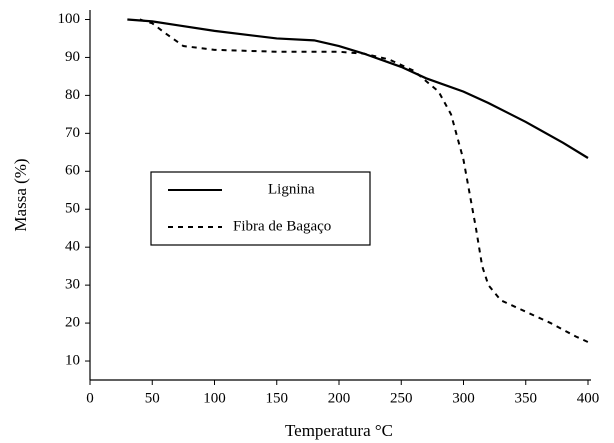 This screenshot has height=443, width=614. Describe the element at coordinates (72, 323) in the screenshot. I see `y-tick-label: 20` at that location.